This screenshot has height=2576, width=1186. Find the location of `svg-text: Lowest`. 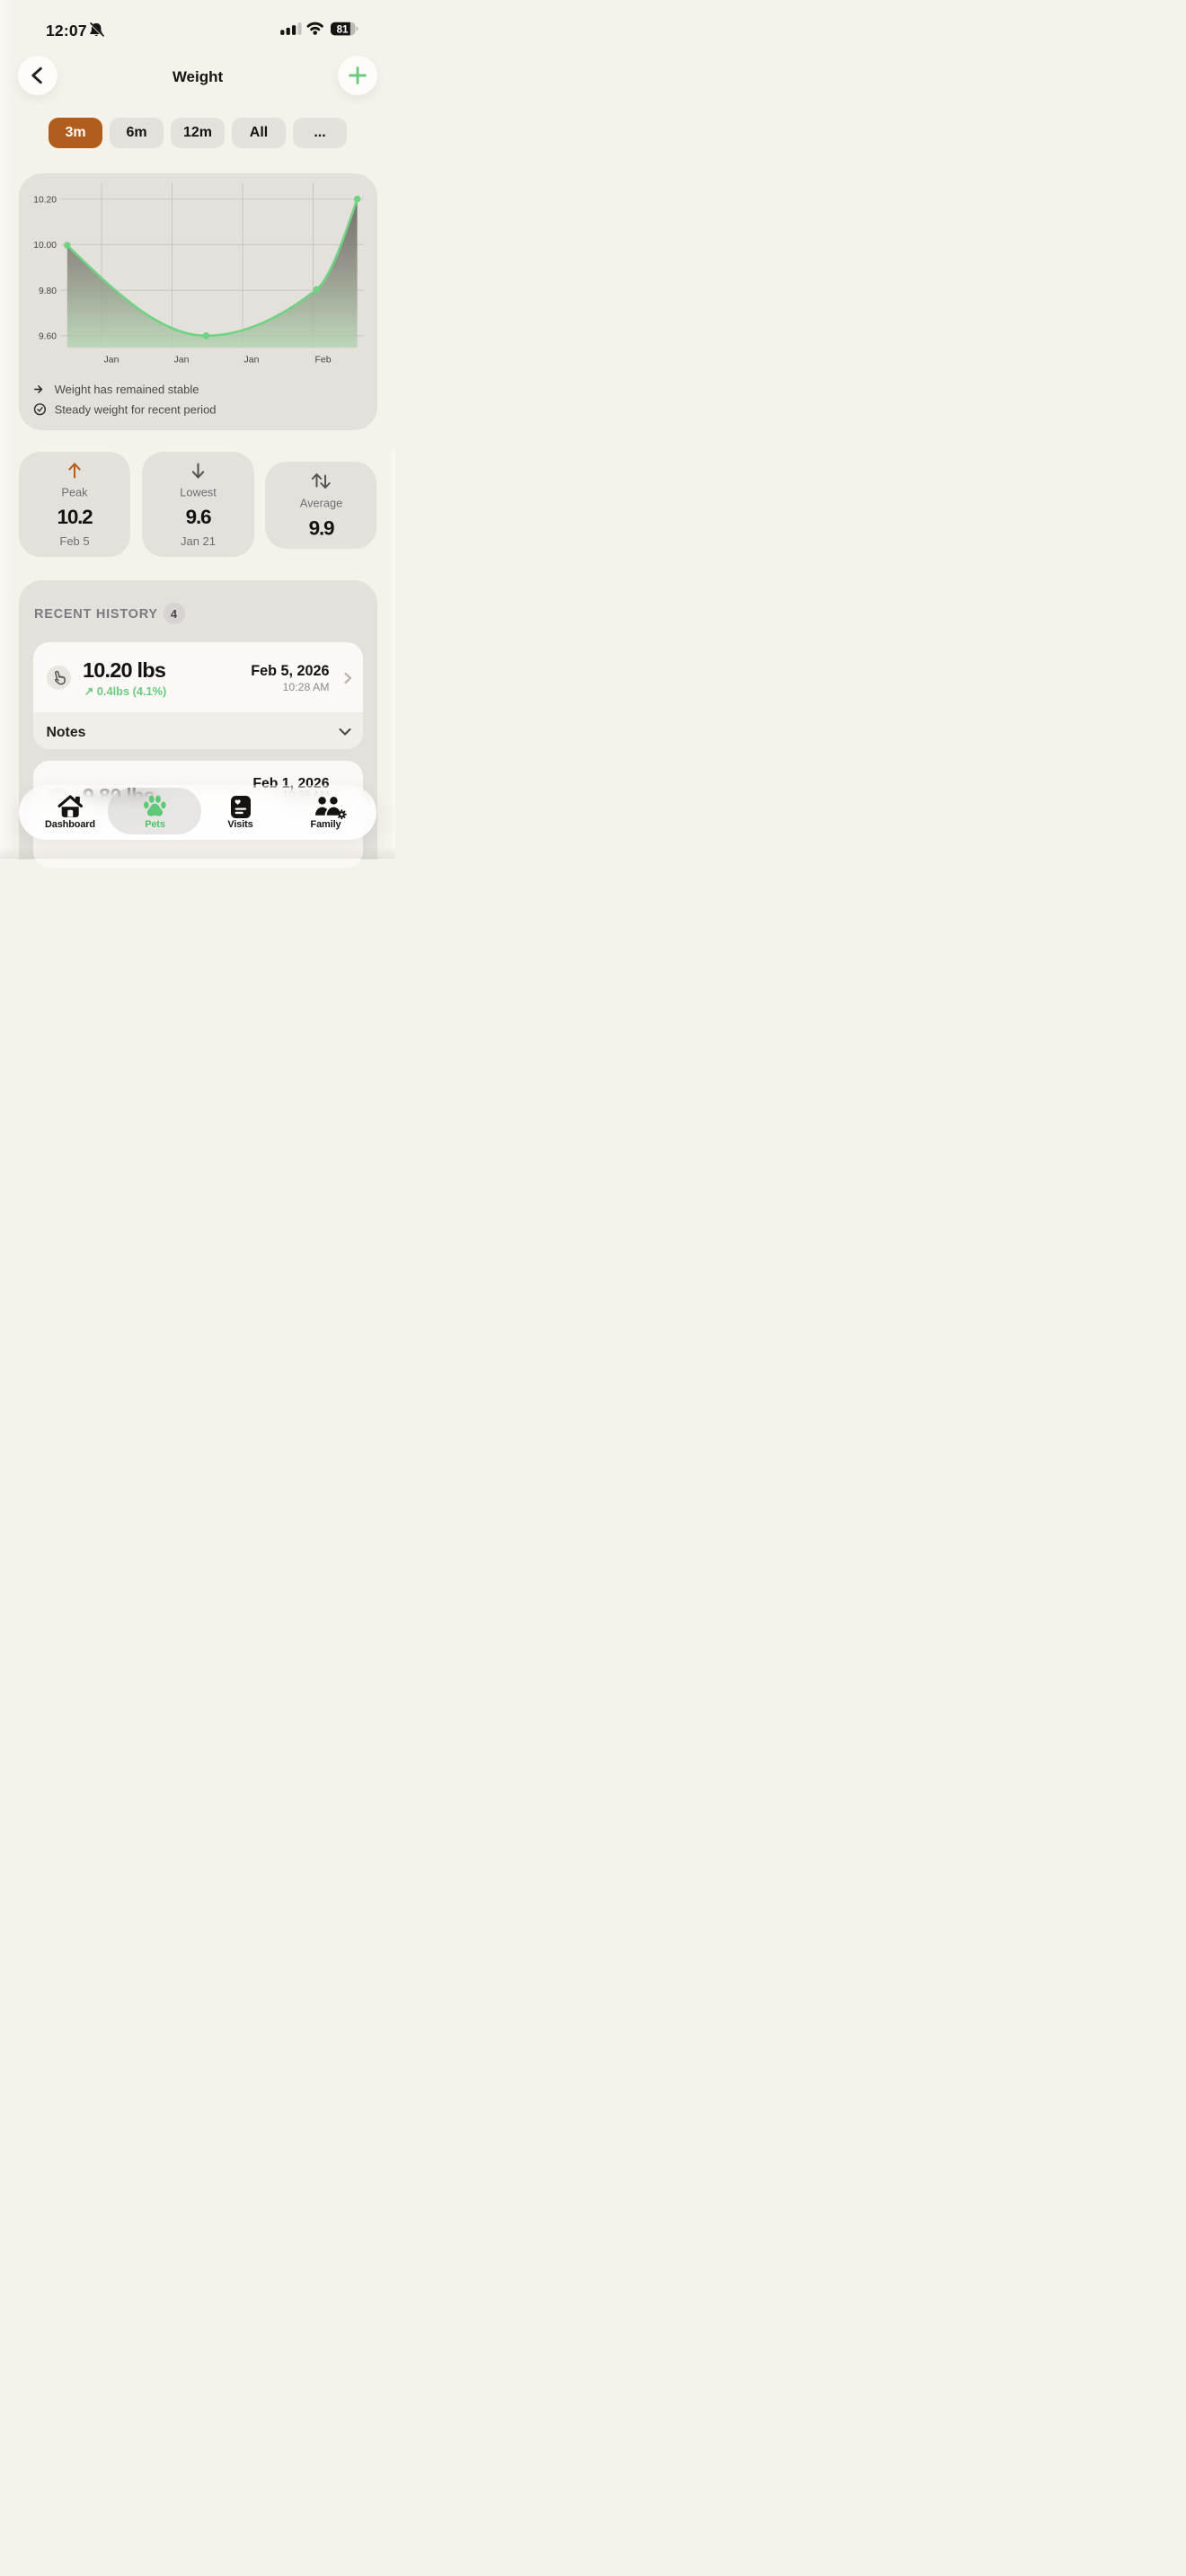

svg-text: Lowest is located at coordinates (198, 491).